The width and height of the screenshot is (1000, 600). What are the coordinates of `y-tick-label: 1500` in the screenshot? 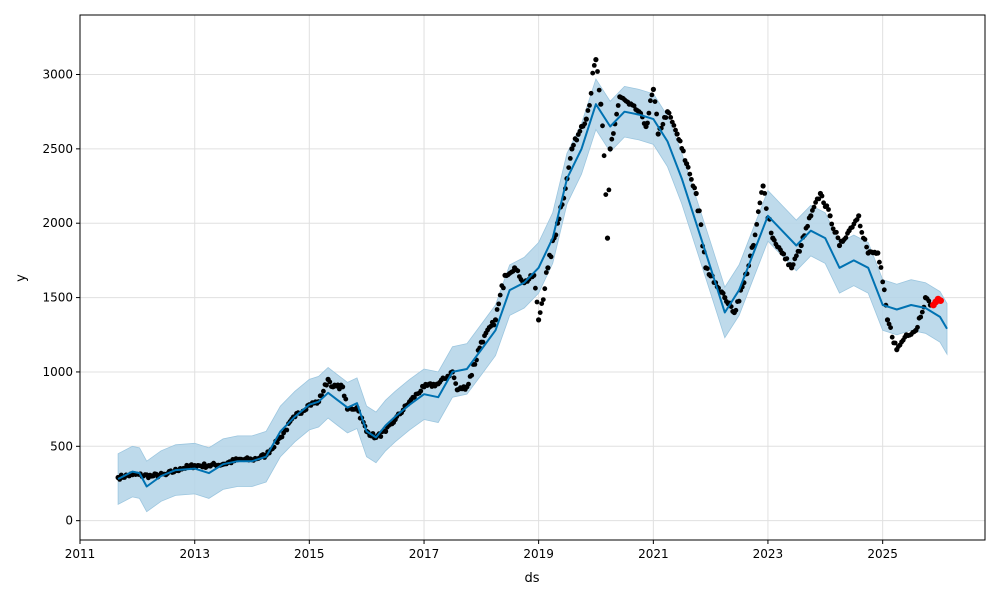 It's located at (57, 298).